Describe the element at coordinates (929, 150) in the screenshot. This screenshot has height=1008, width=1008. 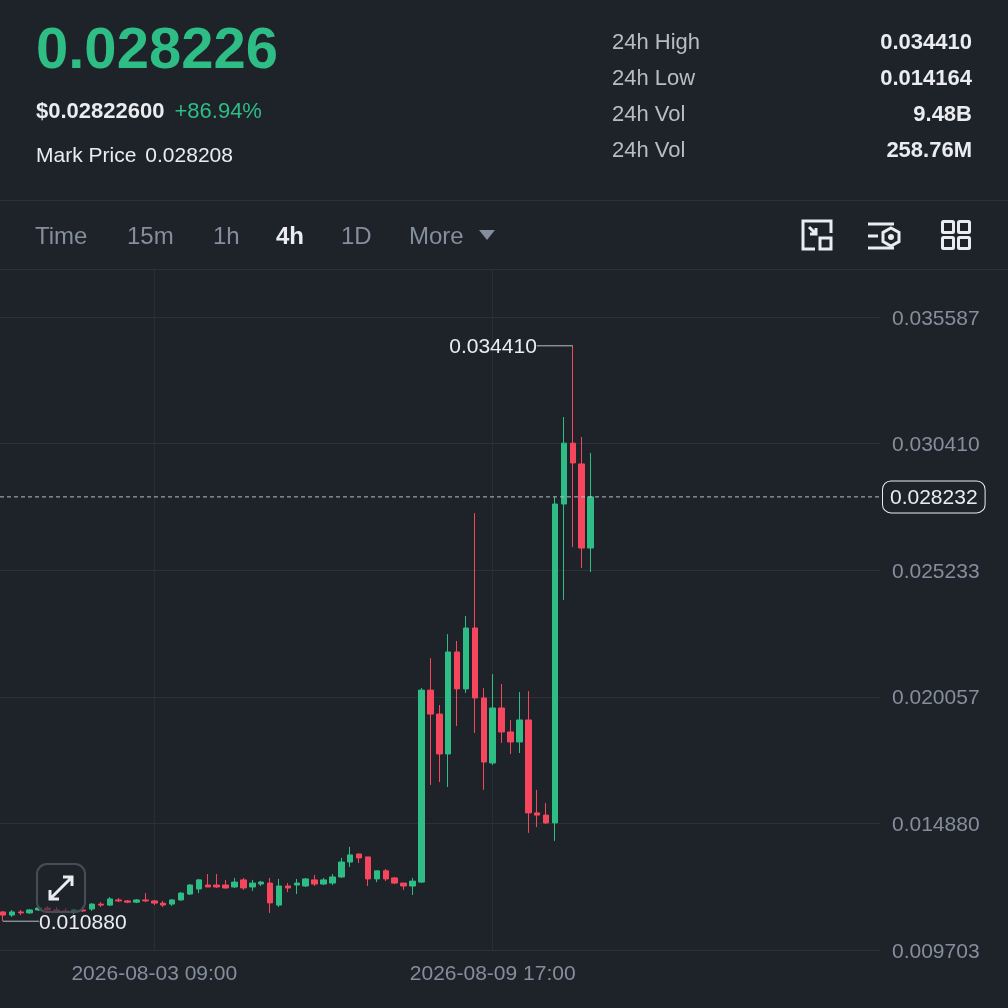
I see `text: 258.76M` at that location.